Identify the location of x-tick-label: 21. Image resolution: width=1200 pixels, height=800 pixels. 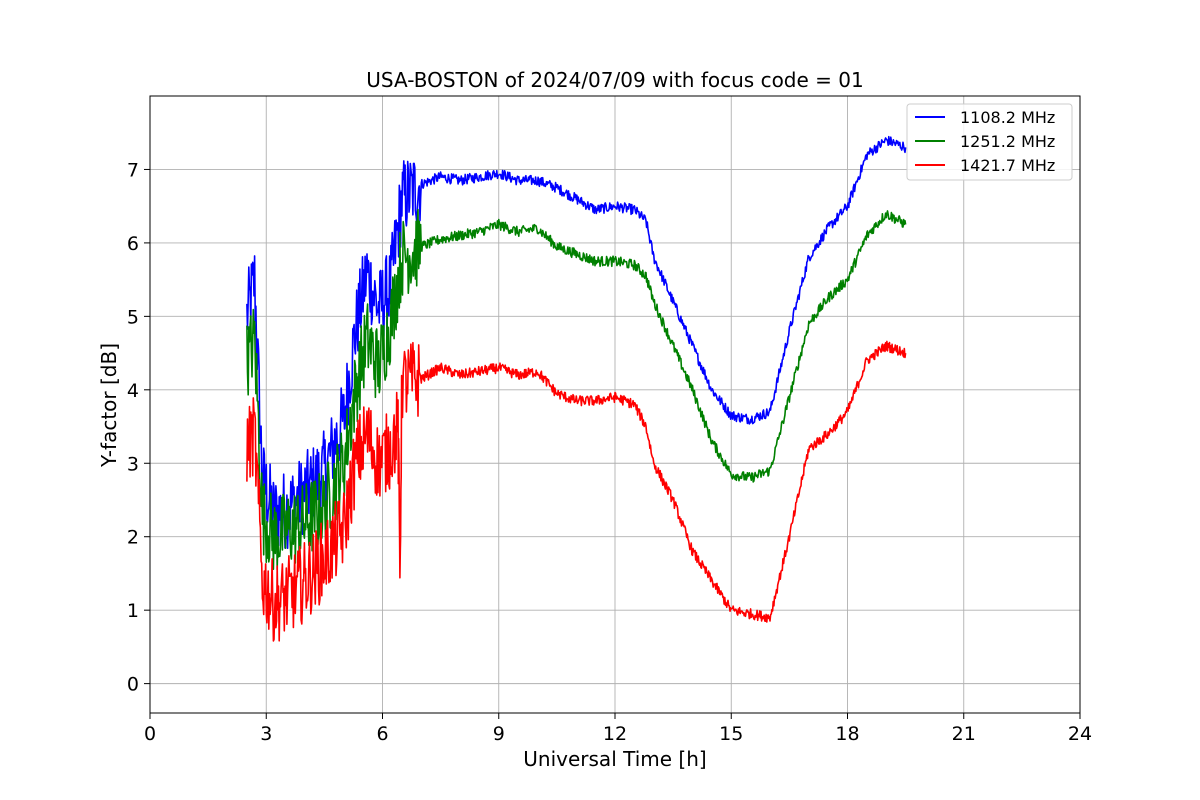
(964, 734).